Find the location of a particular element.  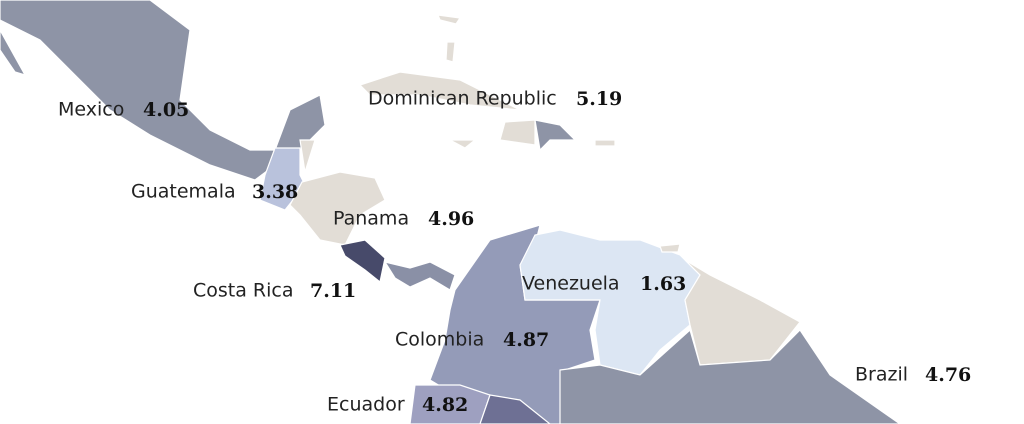

cuba-shape is located at coordinates (439, 91).